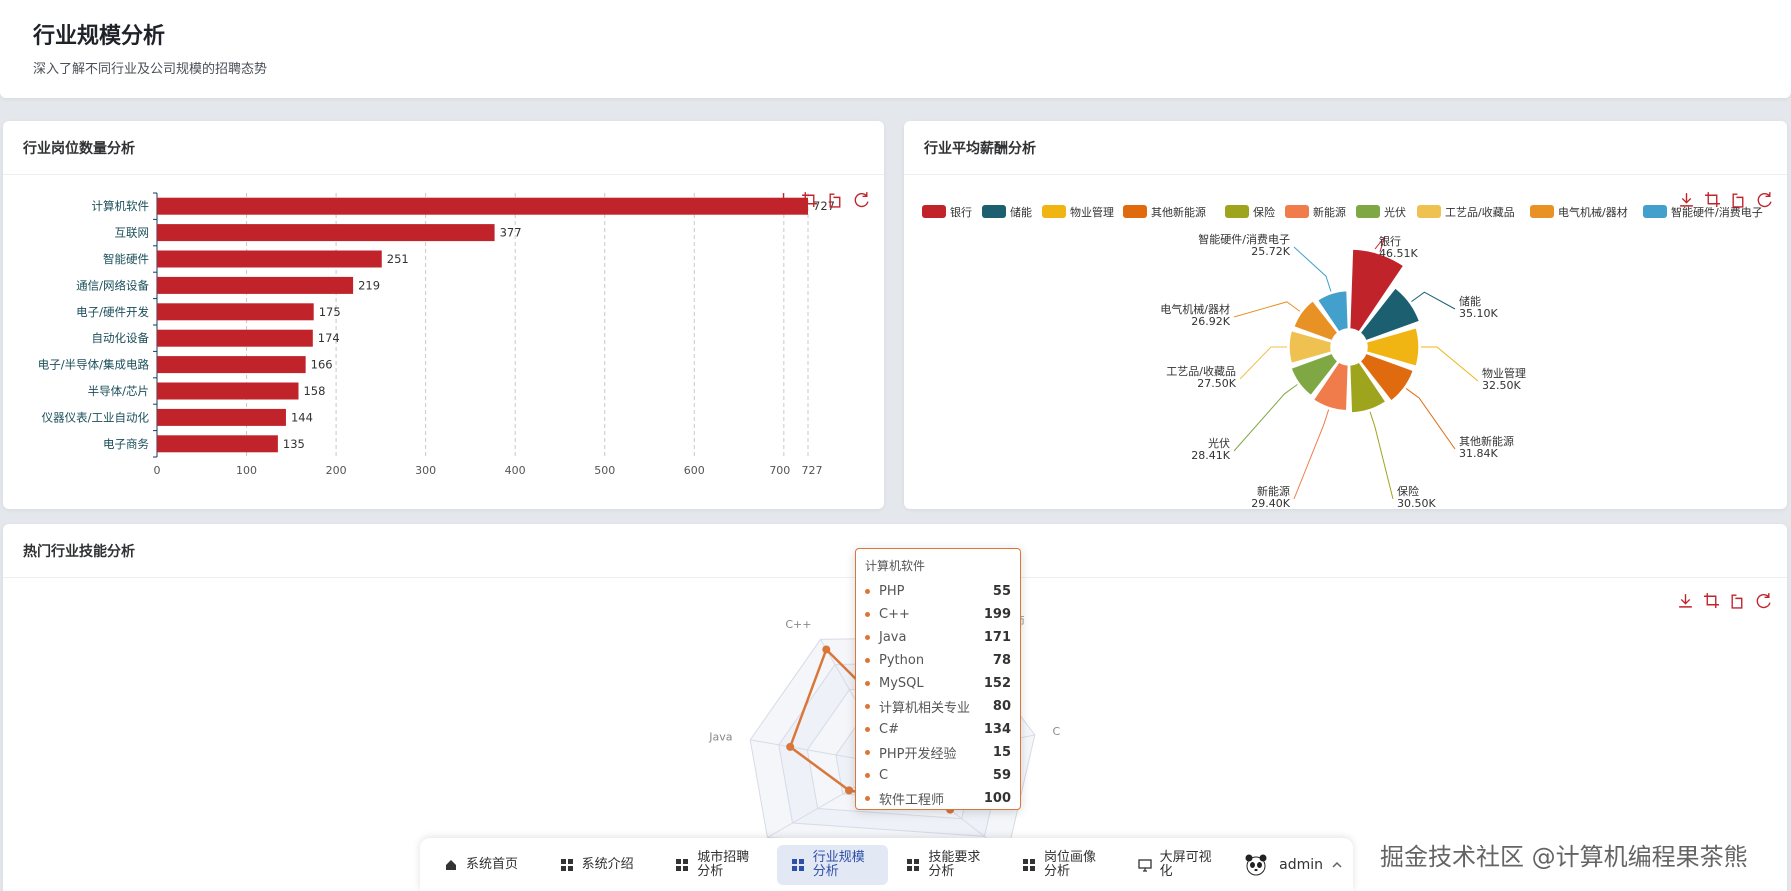 The width and height of the screenshot is (1791, 891). What do you see at coordinates (398, 259) in the screenshot?
I see `bar-value-label: 251` at bounding box center [398, 259].